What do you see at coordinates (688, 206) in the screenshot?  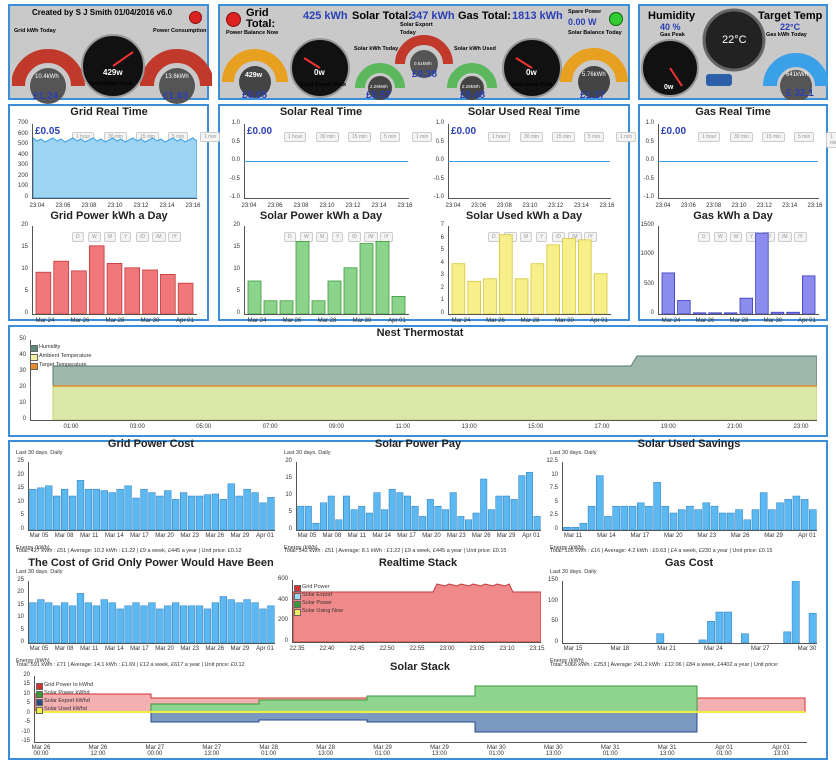 I see `gas-realtime-xtick: 23:06` at bounding box center [688, 206].